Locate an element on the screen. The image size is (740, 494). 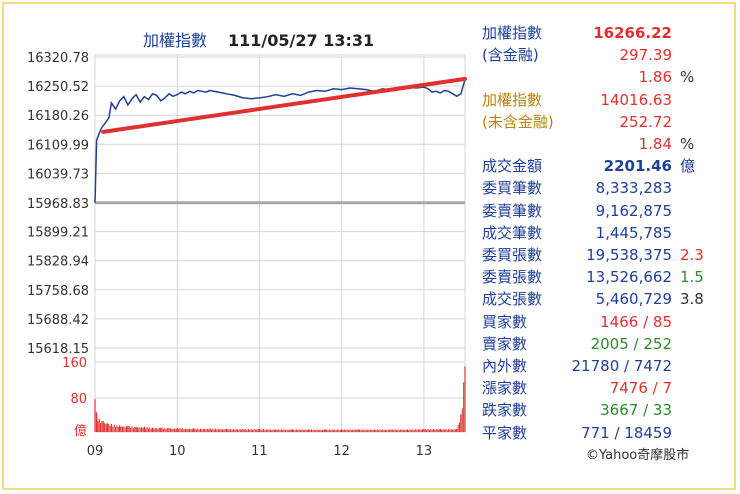
stat-row: (未含金融) 252.72 is located at coordinates (607, 122).